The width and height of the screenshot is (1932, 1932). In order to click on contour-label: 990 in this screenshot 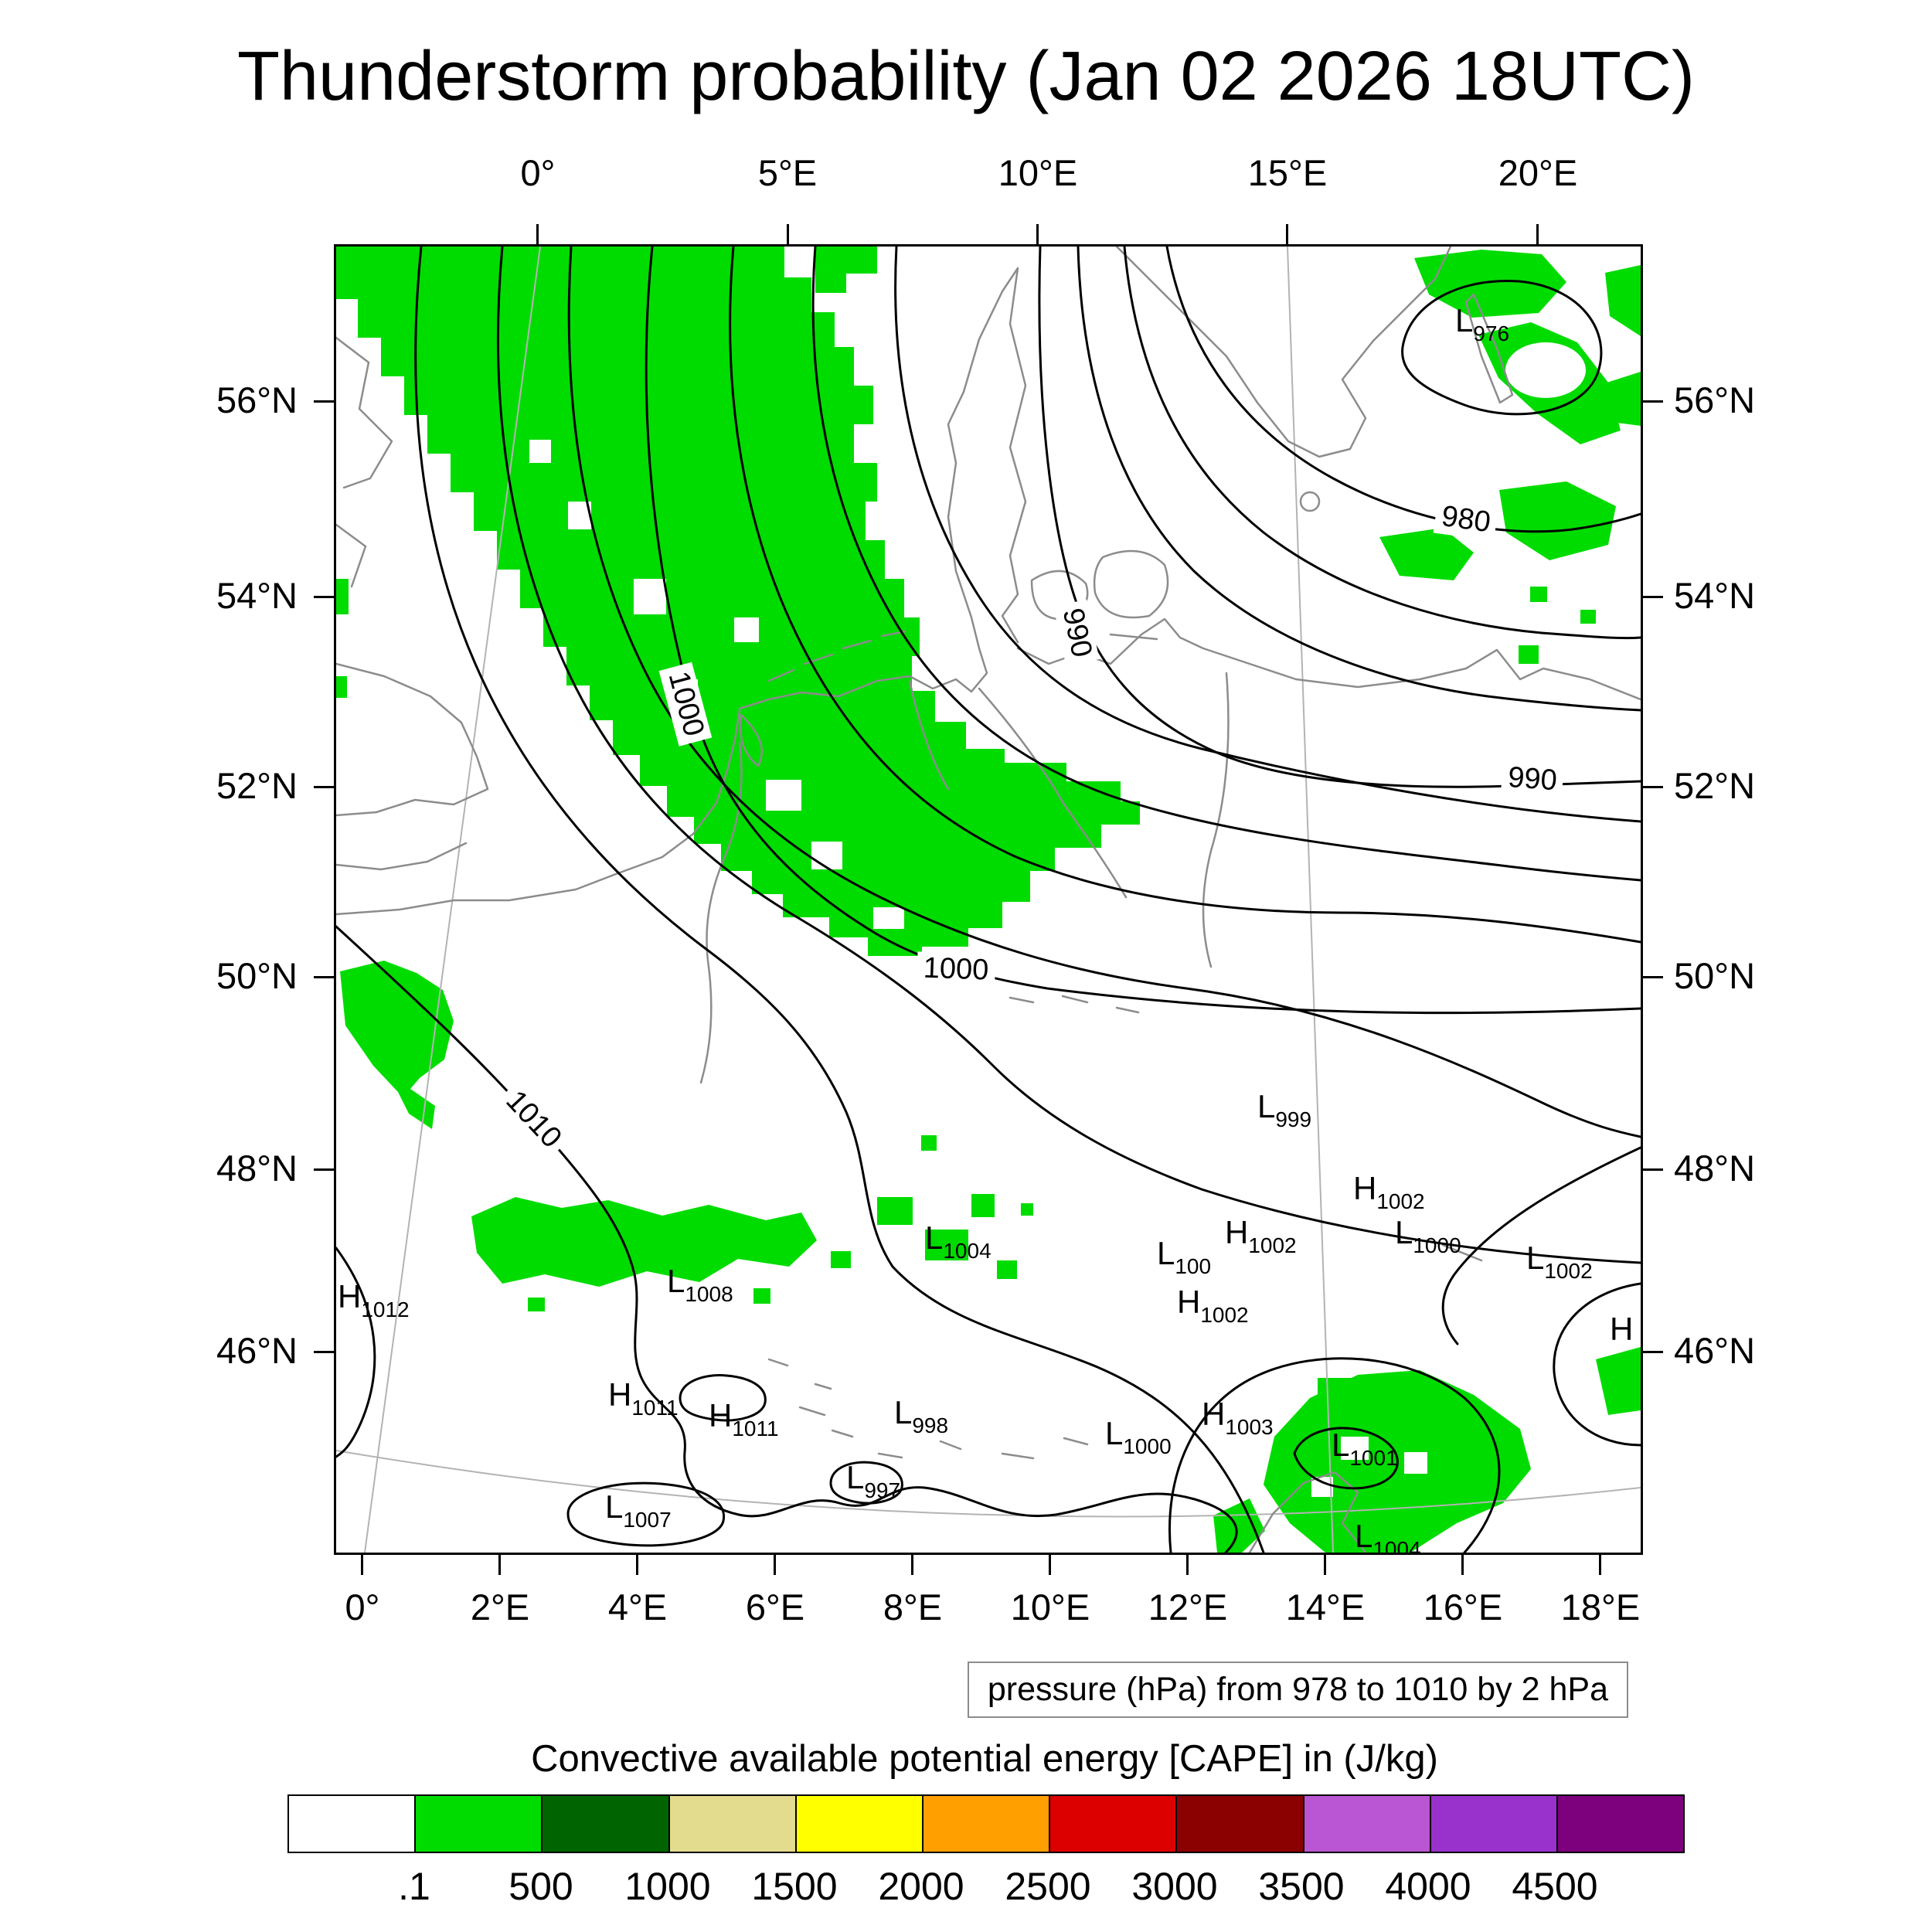, I will do `click(1532, 780)`.